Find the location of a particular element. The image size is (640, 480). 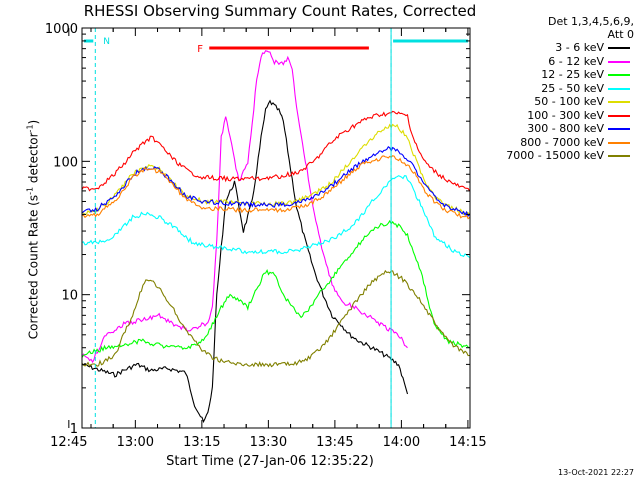

legend-item: 7000 - 15000 keV is located at coordinates (557, 155).